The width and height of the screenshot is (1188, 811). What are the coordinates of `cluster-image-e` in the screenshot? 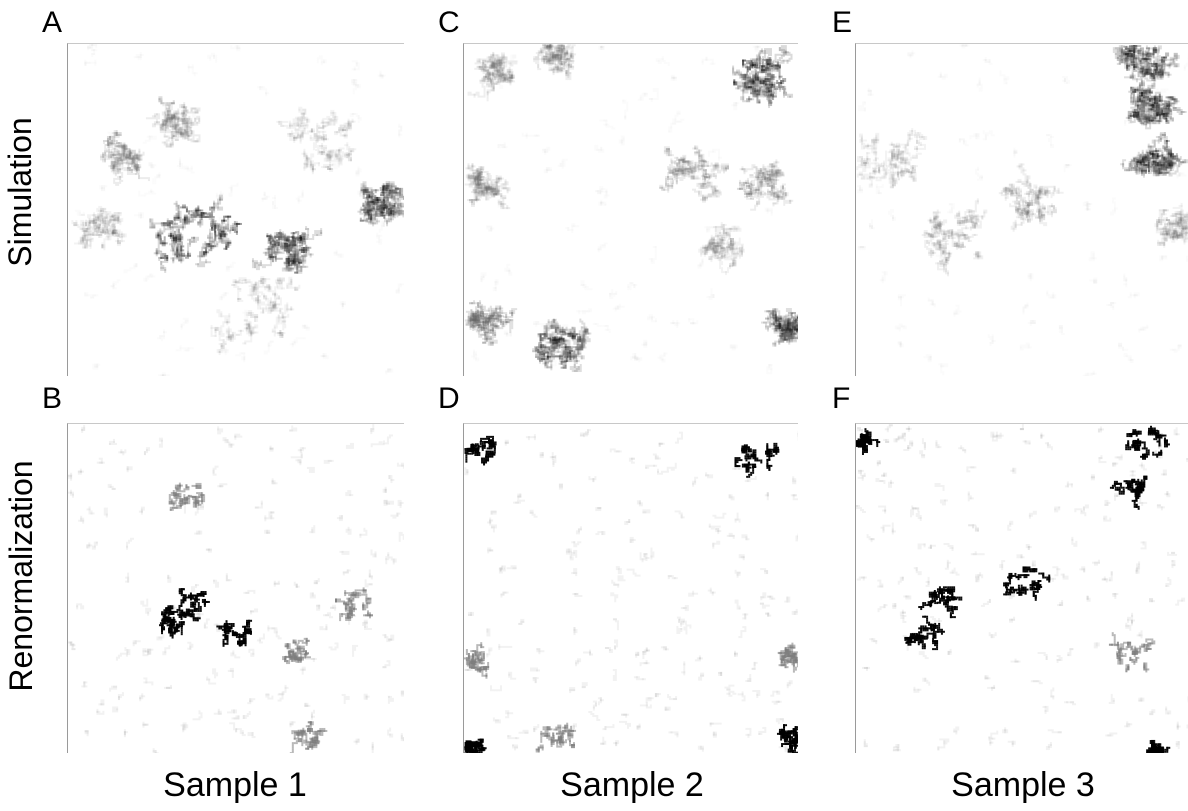 It's located at (1022, 210).